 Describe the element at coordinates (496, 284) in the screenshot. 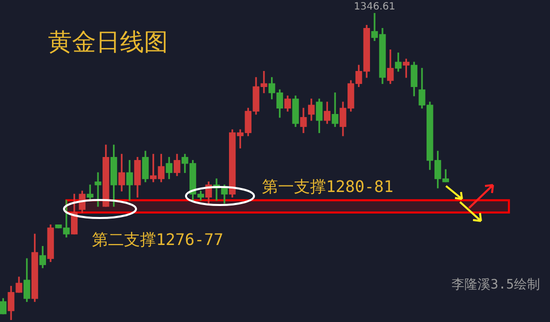

I see `text: 李隆溪3.5绘制` at that location.